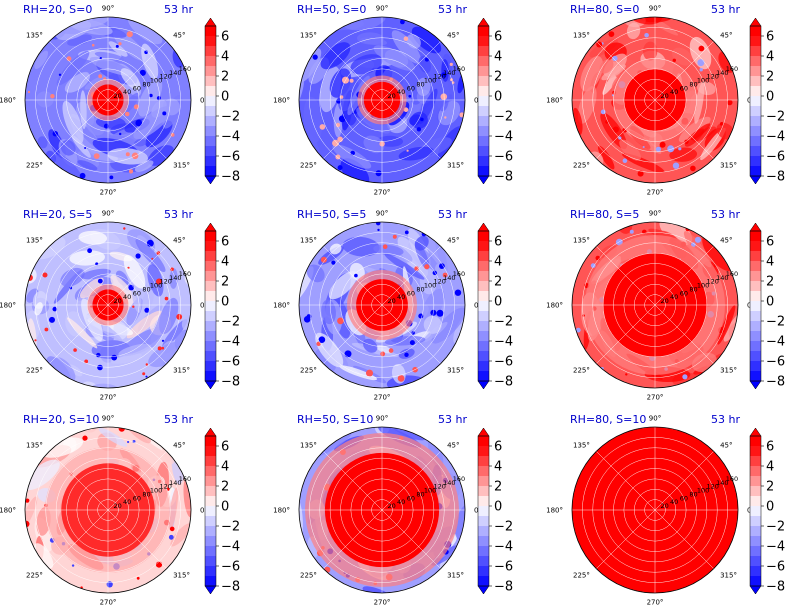 The width and height of the screenshot is (787, 612). What do you see at coordinates (775, 567) in the screenshot?
I see `colorbar-tick-label: −6` at bounding box center [775, 567].